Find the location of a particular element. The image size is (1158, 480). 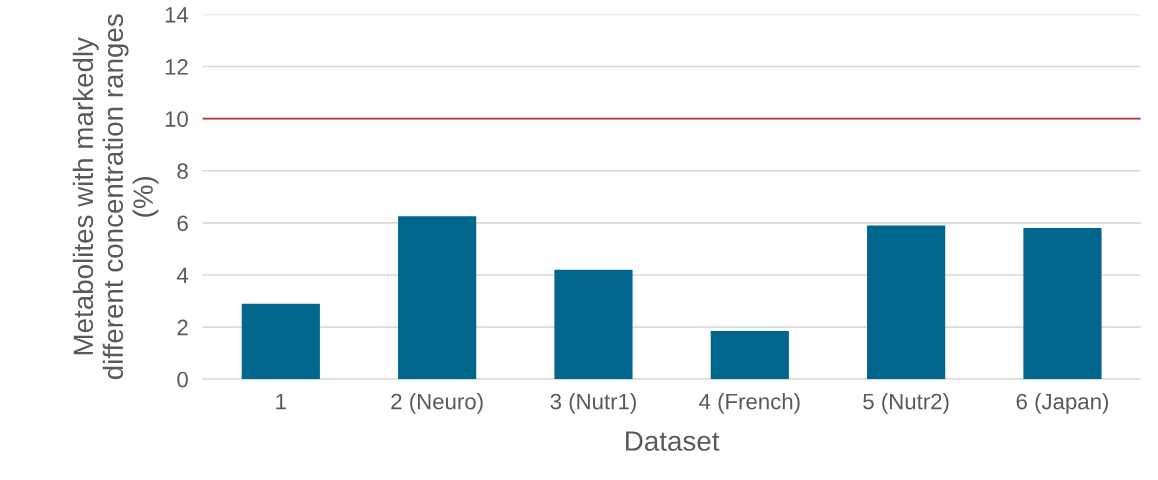

x-tick-label: 3 (Nutr1) is located at coordinates (593, 403).